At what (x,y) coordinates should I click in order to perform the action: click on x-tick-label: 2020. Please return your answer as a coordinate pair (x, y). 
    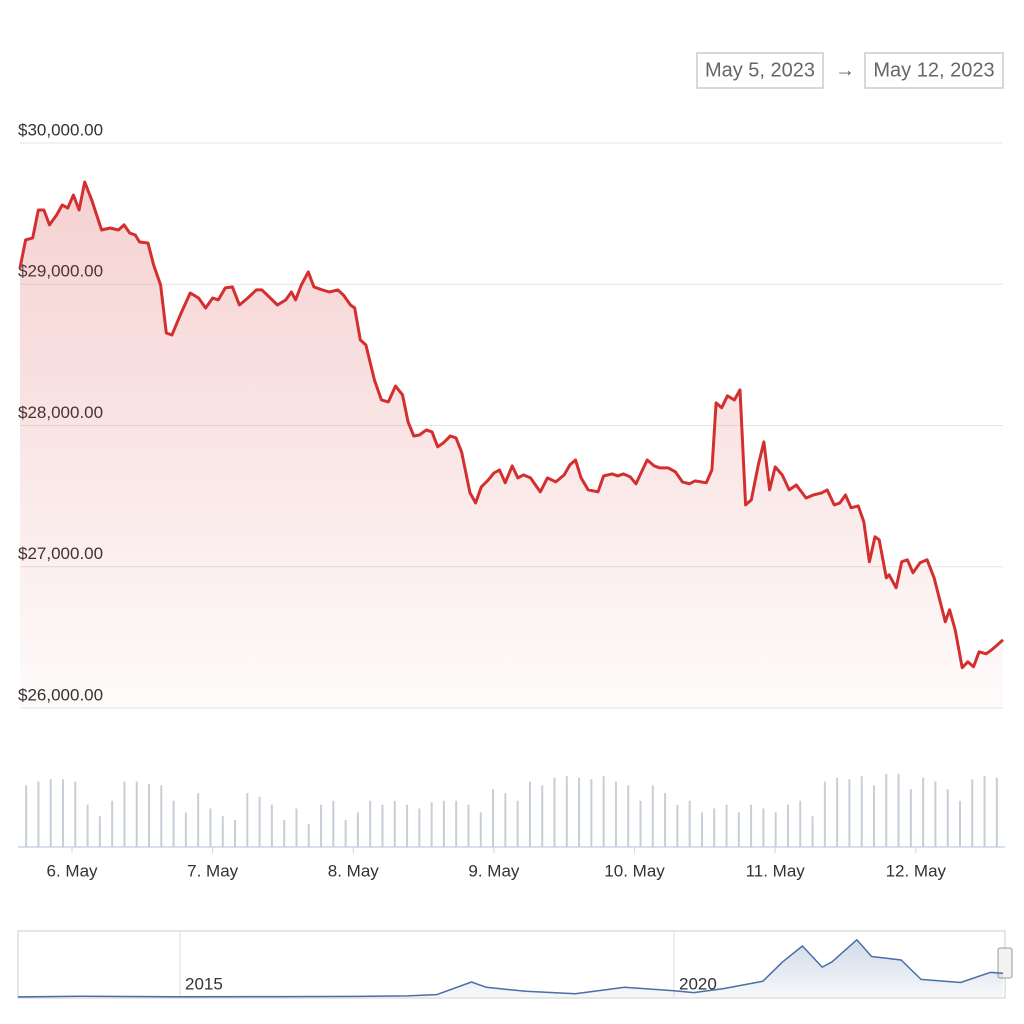
    Looking at the image, I should click on (698, 983).